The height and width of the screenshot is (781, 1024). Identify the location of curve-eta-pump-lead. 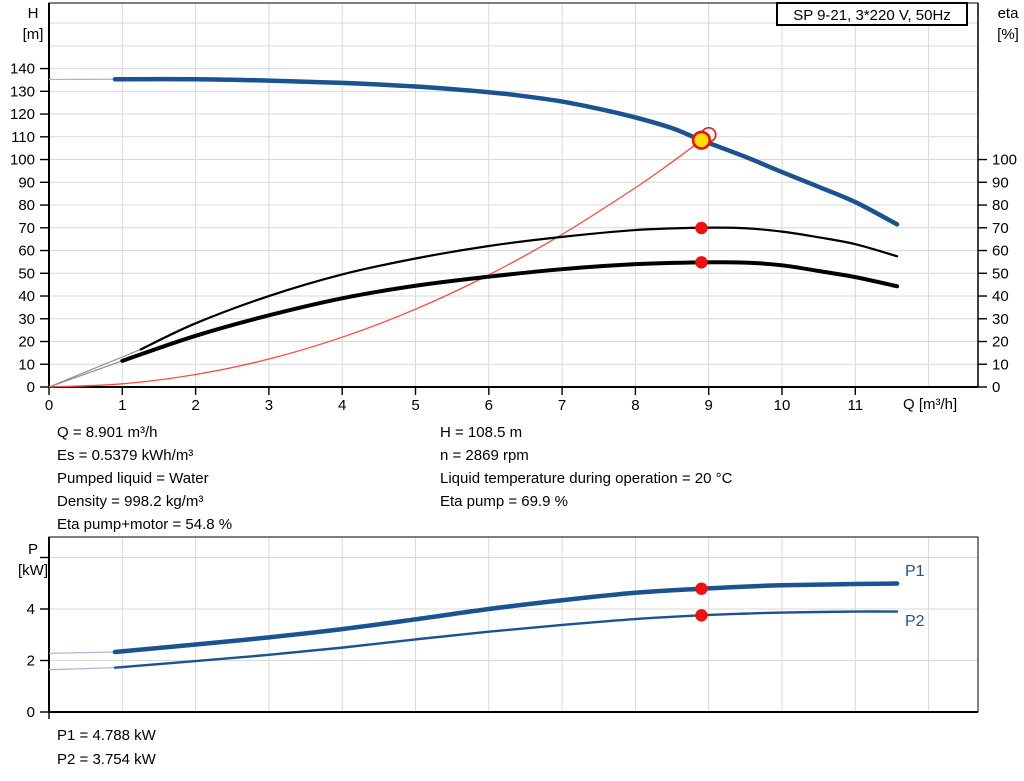
(94, 368).